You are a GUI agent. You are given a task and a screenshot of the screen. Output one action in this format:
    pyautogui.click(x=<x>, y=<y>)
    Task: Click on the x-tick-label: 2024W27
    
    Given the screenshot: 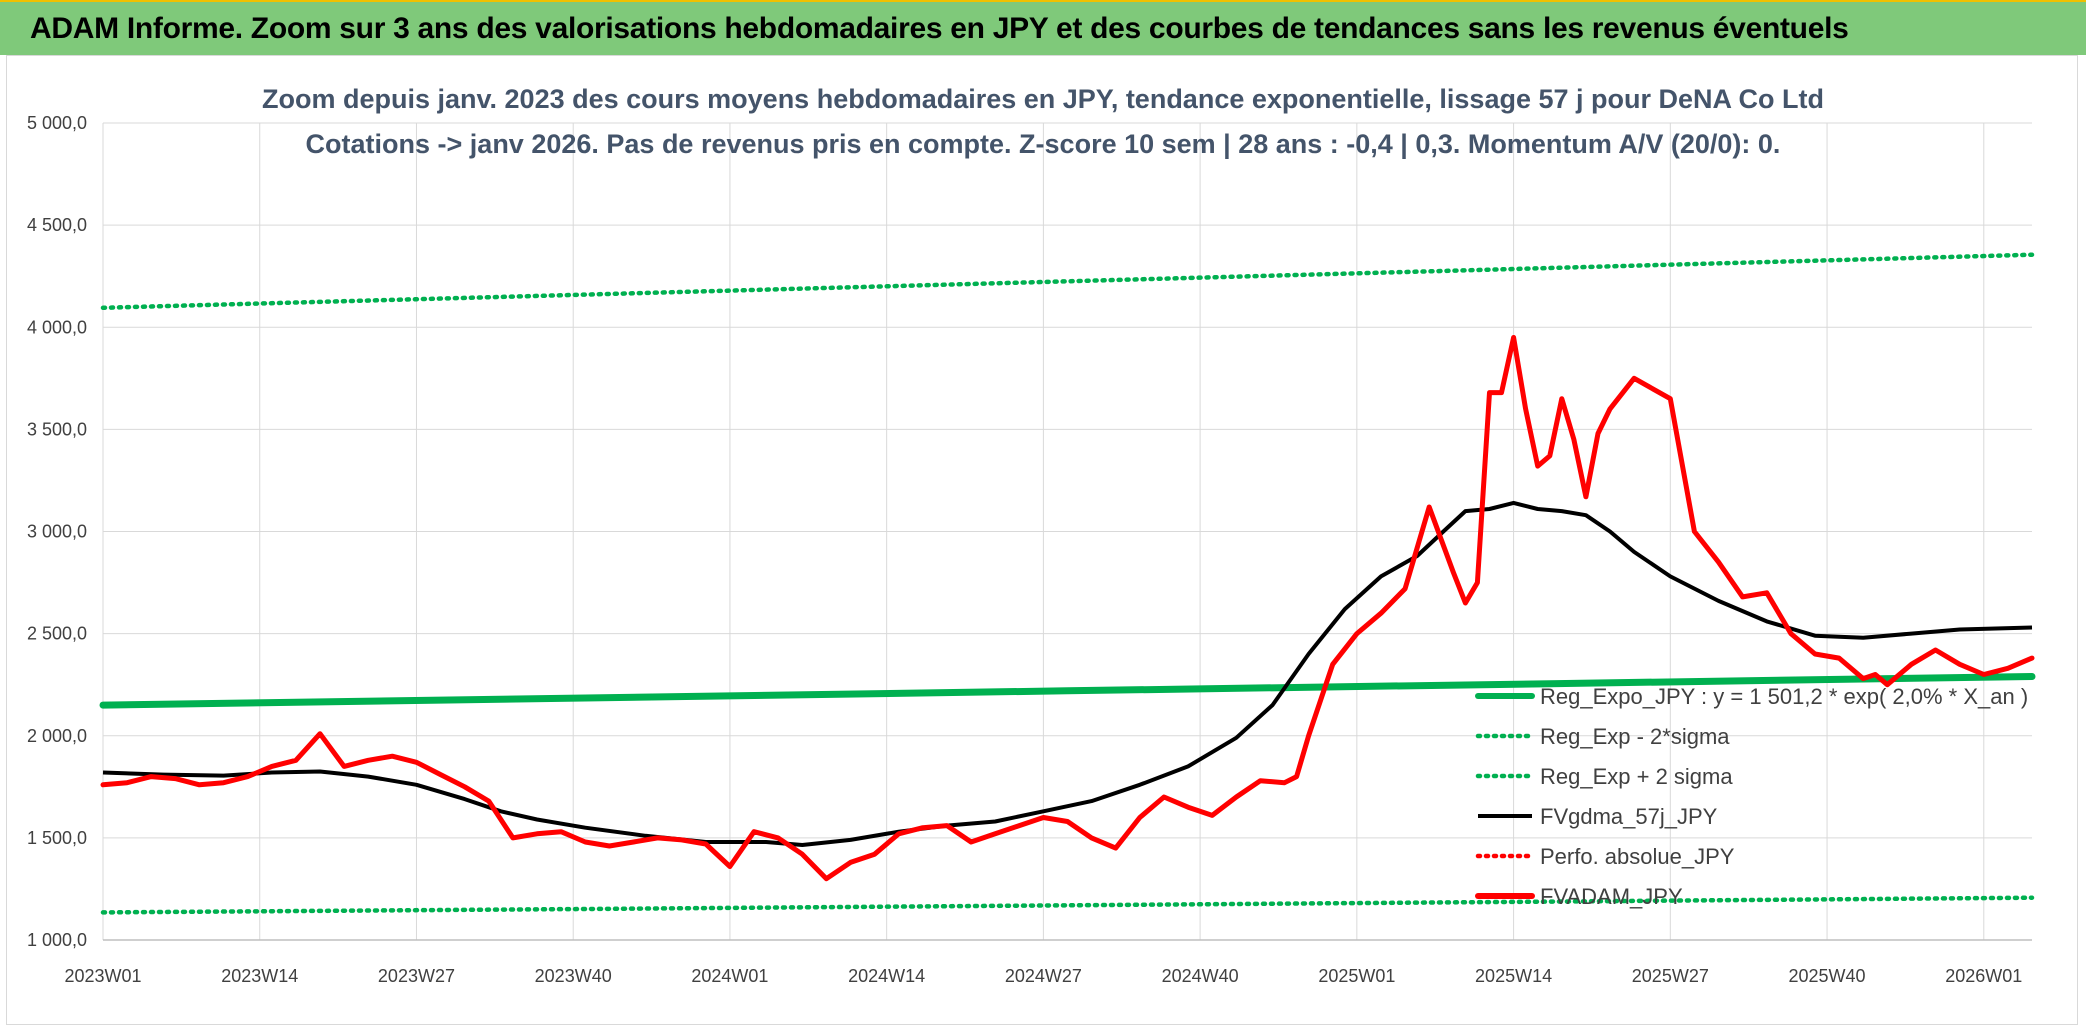 What is the action you would take?
    pyautogui.click(x=1043, y=976)
    